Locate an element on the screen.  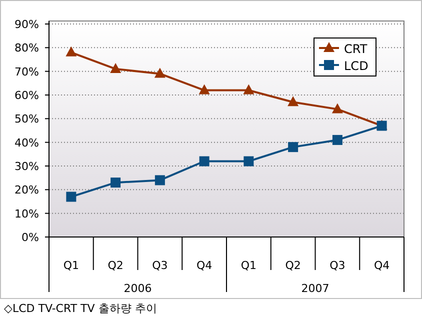
text: 2006 is located at coordinates (138, 288).